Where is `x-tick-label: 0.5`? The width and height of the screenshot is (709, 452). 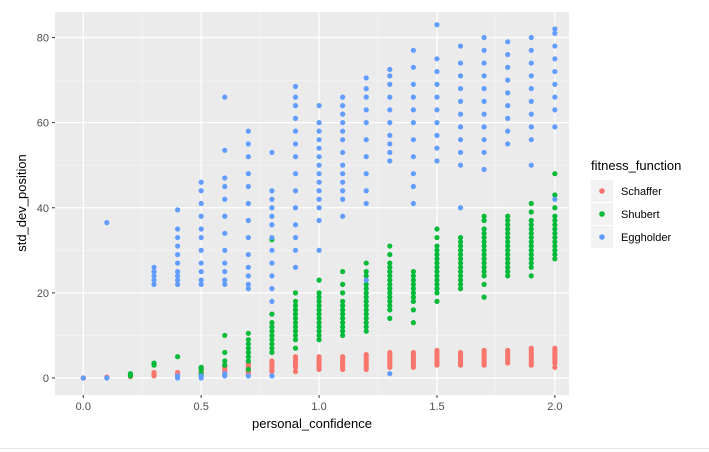
x-tick-label: 0.5 is located at coordinates (201, 407).